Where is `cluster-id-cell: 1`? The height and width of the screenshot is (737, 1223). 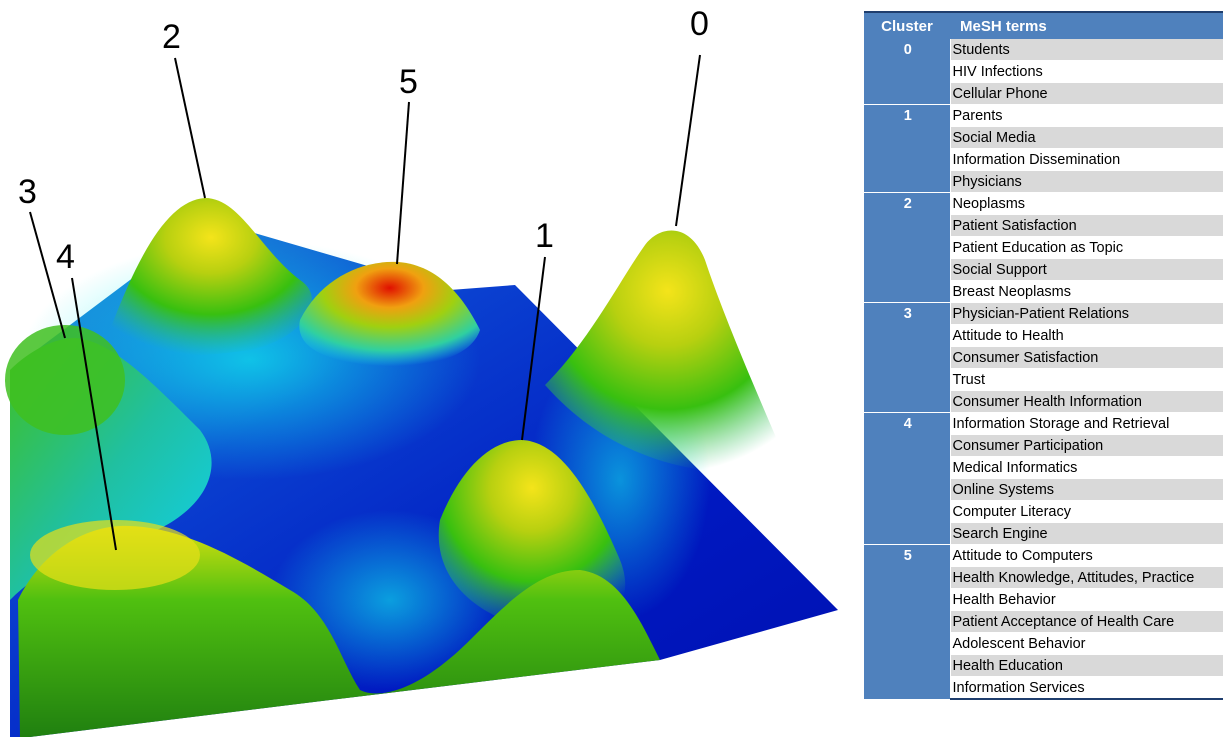 cluster-id-cell: 1 is located at coordinates (907, 148).